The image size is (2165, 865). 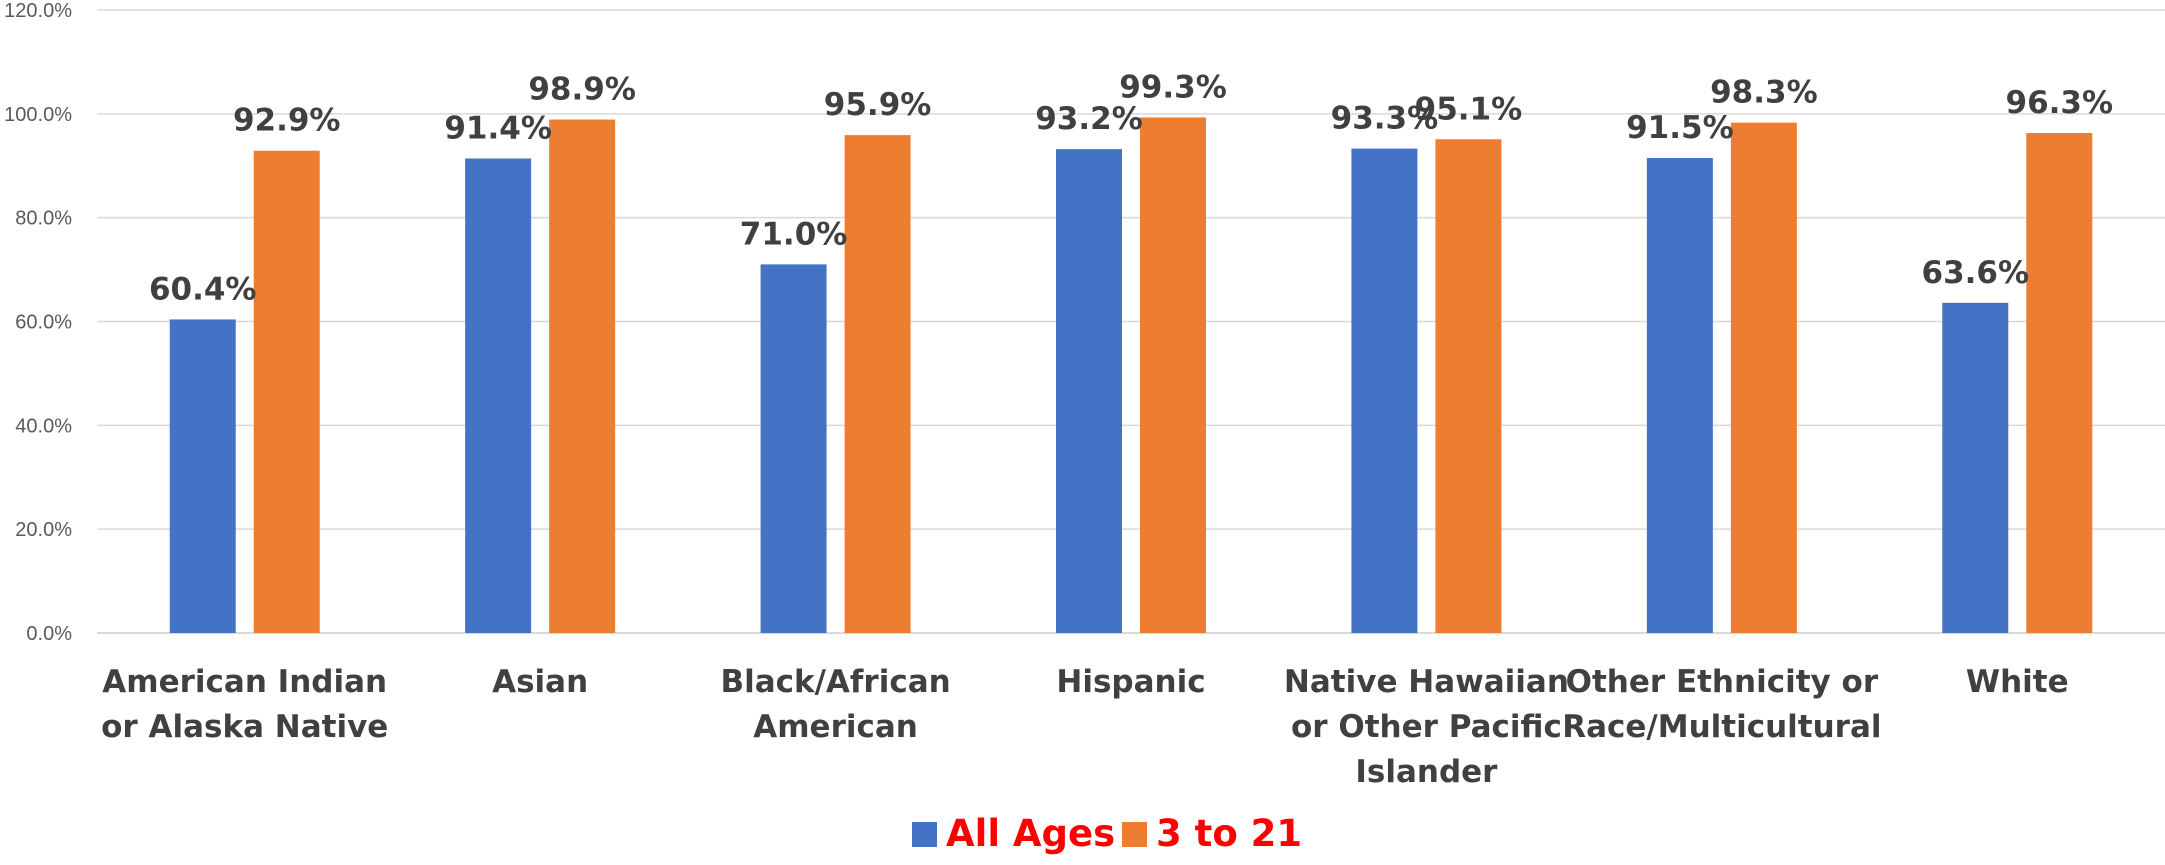 I want to click on data-label: 96.3%, so click(x=2060, y=103).